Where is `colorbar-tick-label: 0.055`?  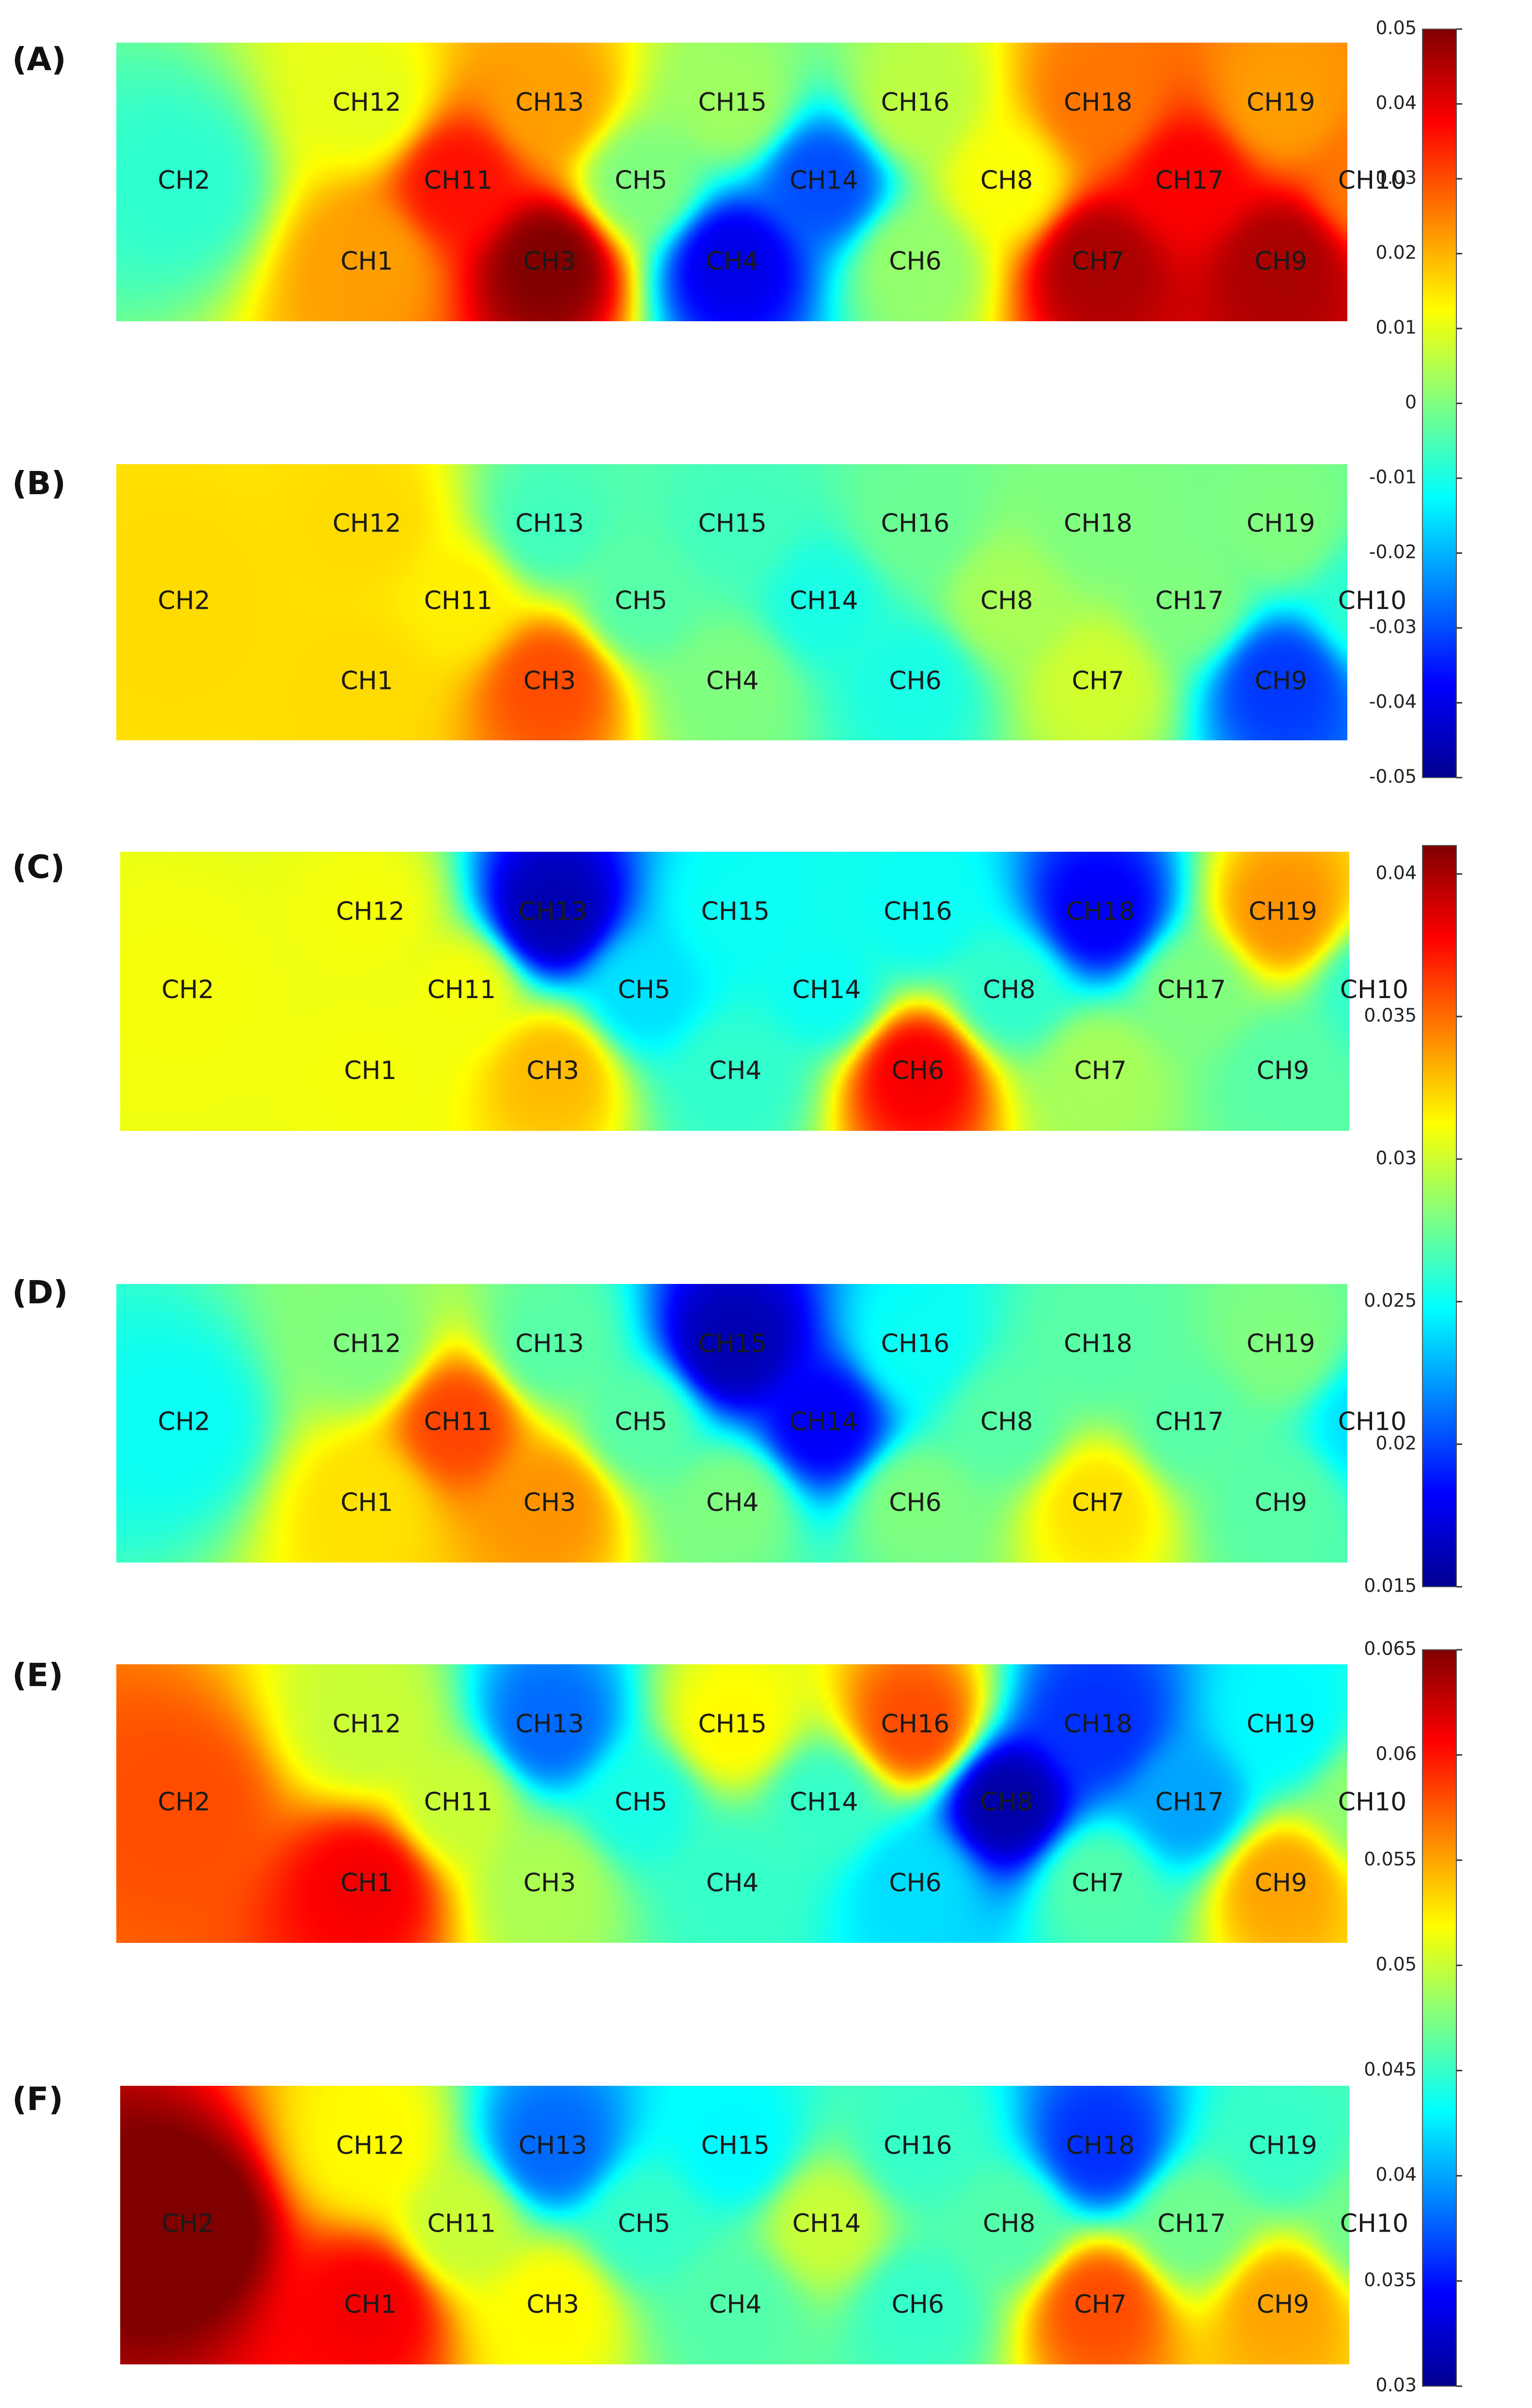
colorbar-tick-label: 0.055 is located at coordinates (1390, 1859).